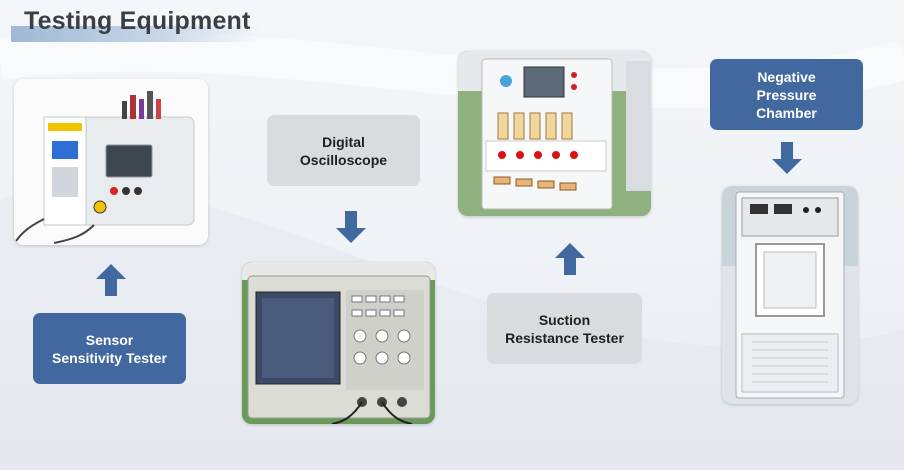 The height and width of the screenshot is (470, 904). What do you see at coordinates (343, 150) in the screenshot?
I see `digital-oscilloscope-label: Digital Oscilloscope` at bounding box center [343, 150].